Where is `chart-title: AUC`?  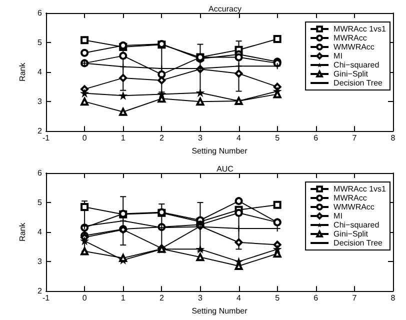 chart-title: AUC is located at coordinates (225, 169).